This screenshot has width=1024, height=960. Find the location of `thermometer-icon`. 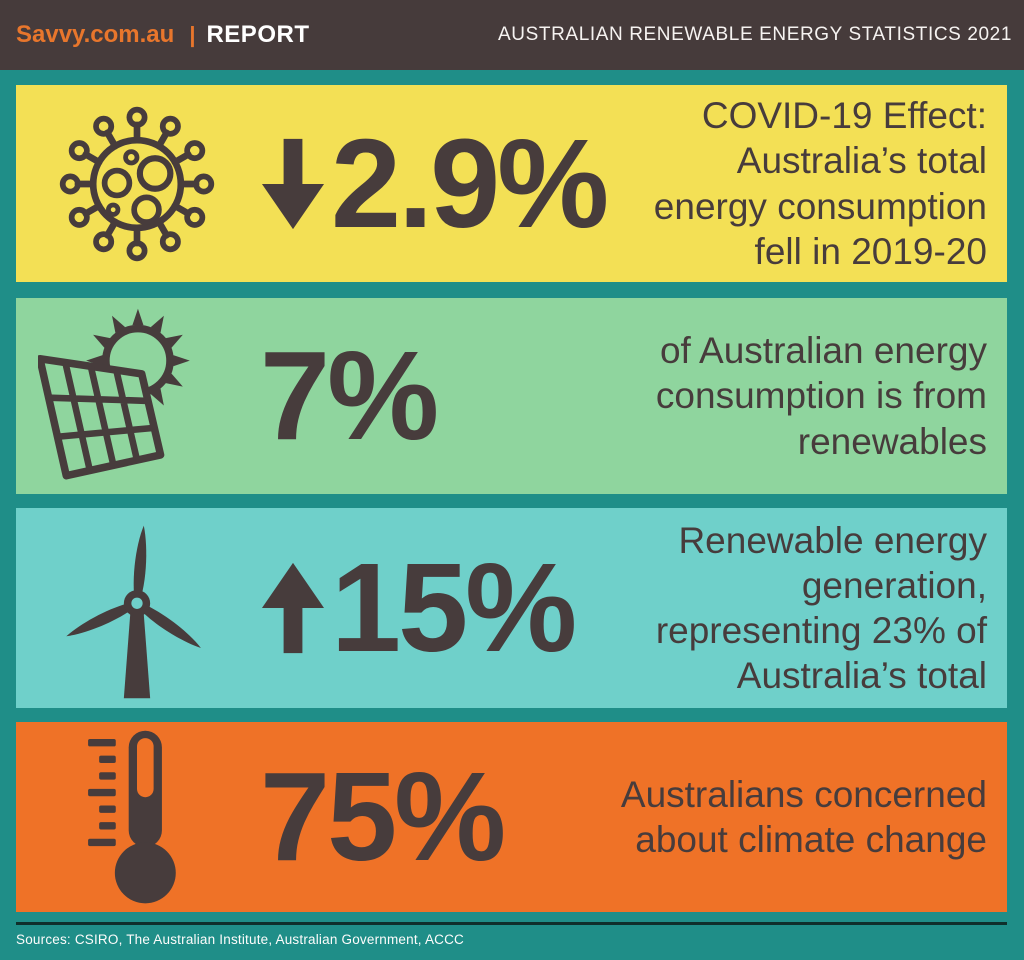

thermometer-icon is located at coordinates (137, 817).